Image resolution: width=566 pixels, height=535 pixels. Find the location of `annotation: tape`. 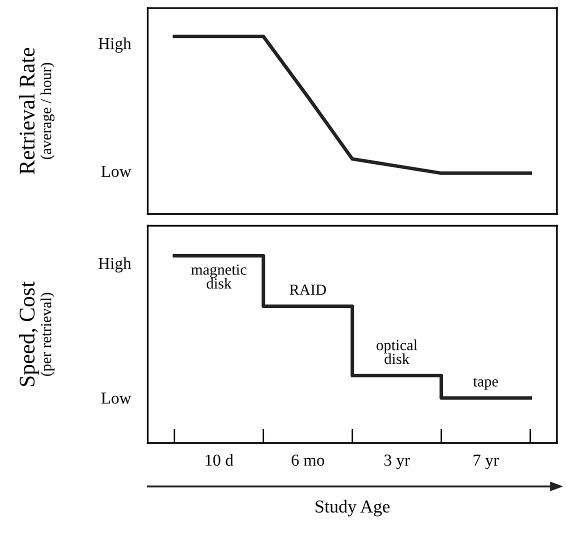

annotation: tape is located at coordinates (485, 384).